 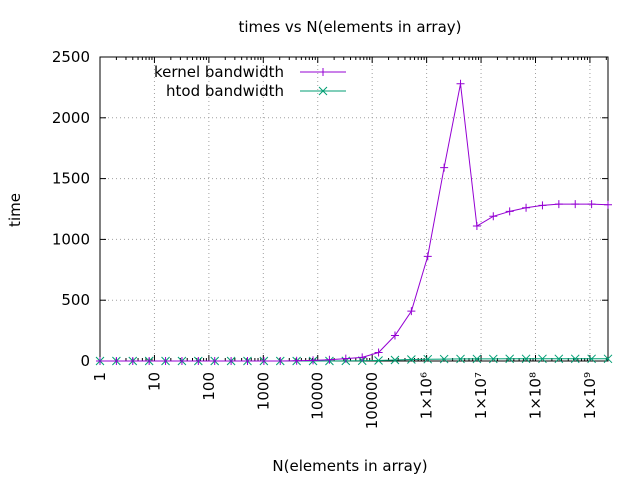 What do you see at coordinates (535, 395) in the screenshot?
I see `x-tick-label: 1×10⁸` at bounding box center [535, 395].